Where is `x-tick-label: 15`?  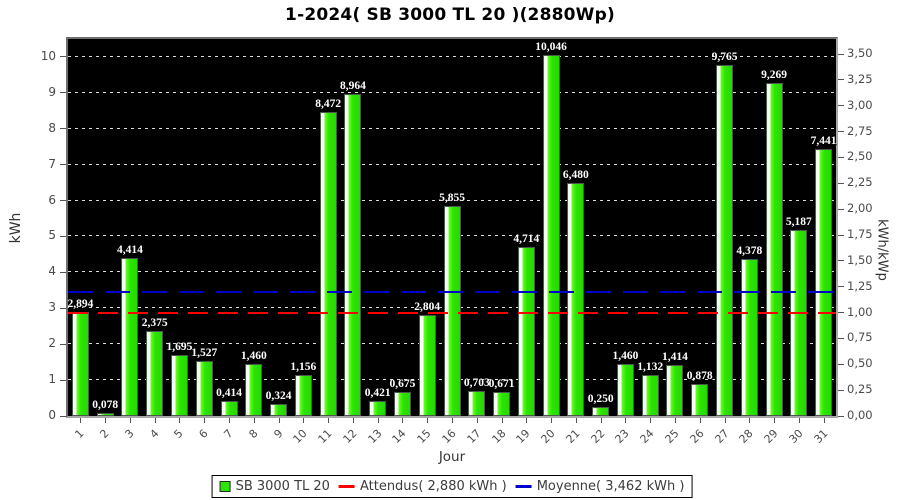 x-tick-label: 15 is located at coordinates (424, 436).